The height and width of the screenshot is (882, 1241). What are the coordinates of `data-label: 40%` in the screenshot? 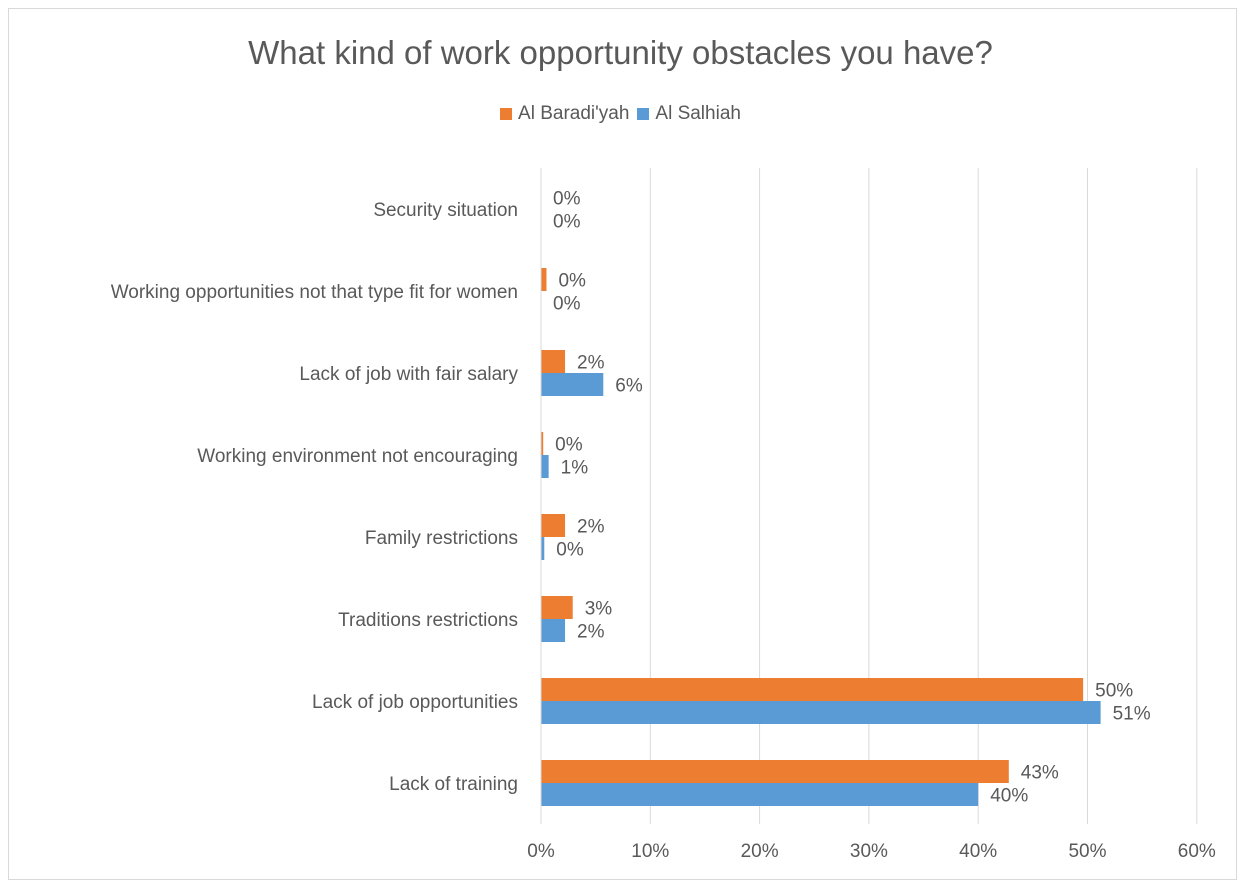 It's located at (1009, 796).